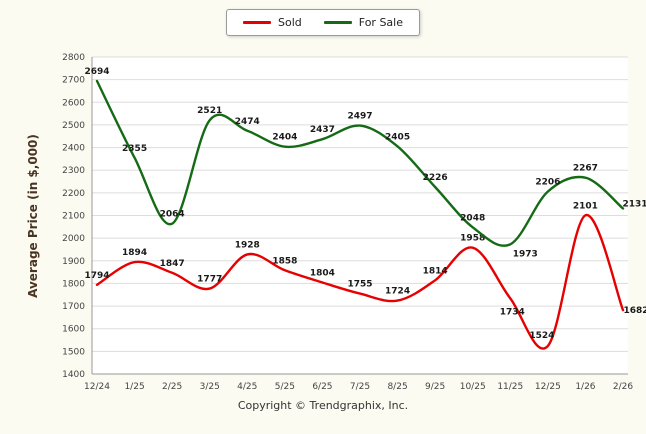 This screenshot has height=434, width=646. I want to click on sold-value-label: 1804, so click(322, 274).